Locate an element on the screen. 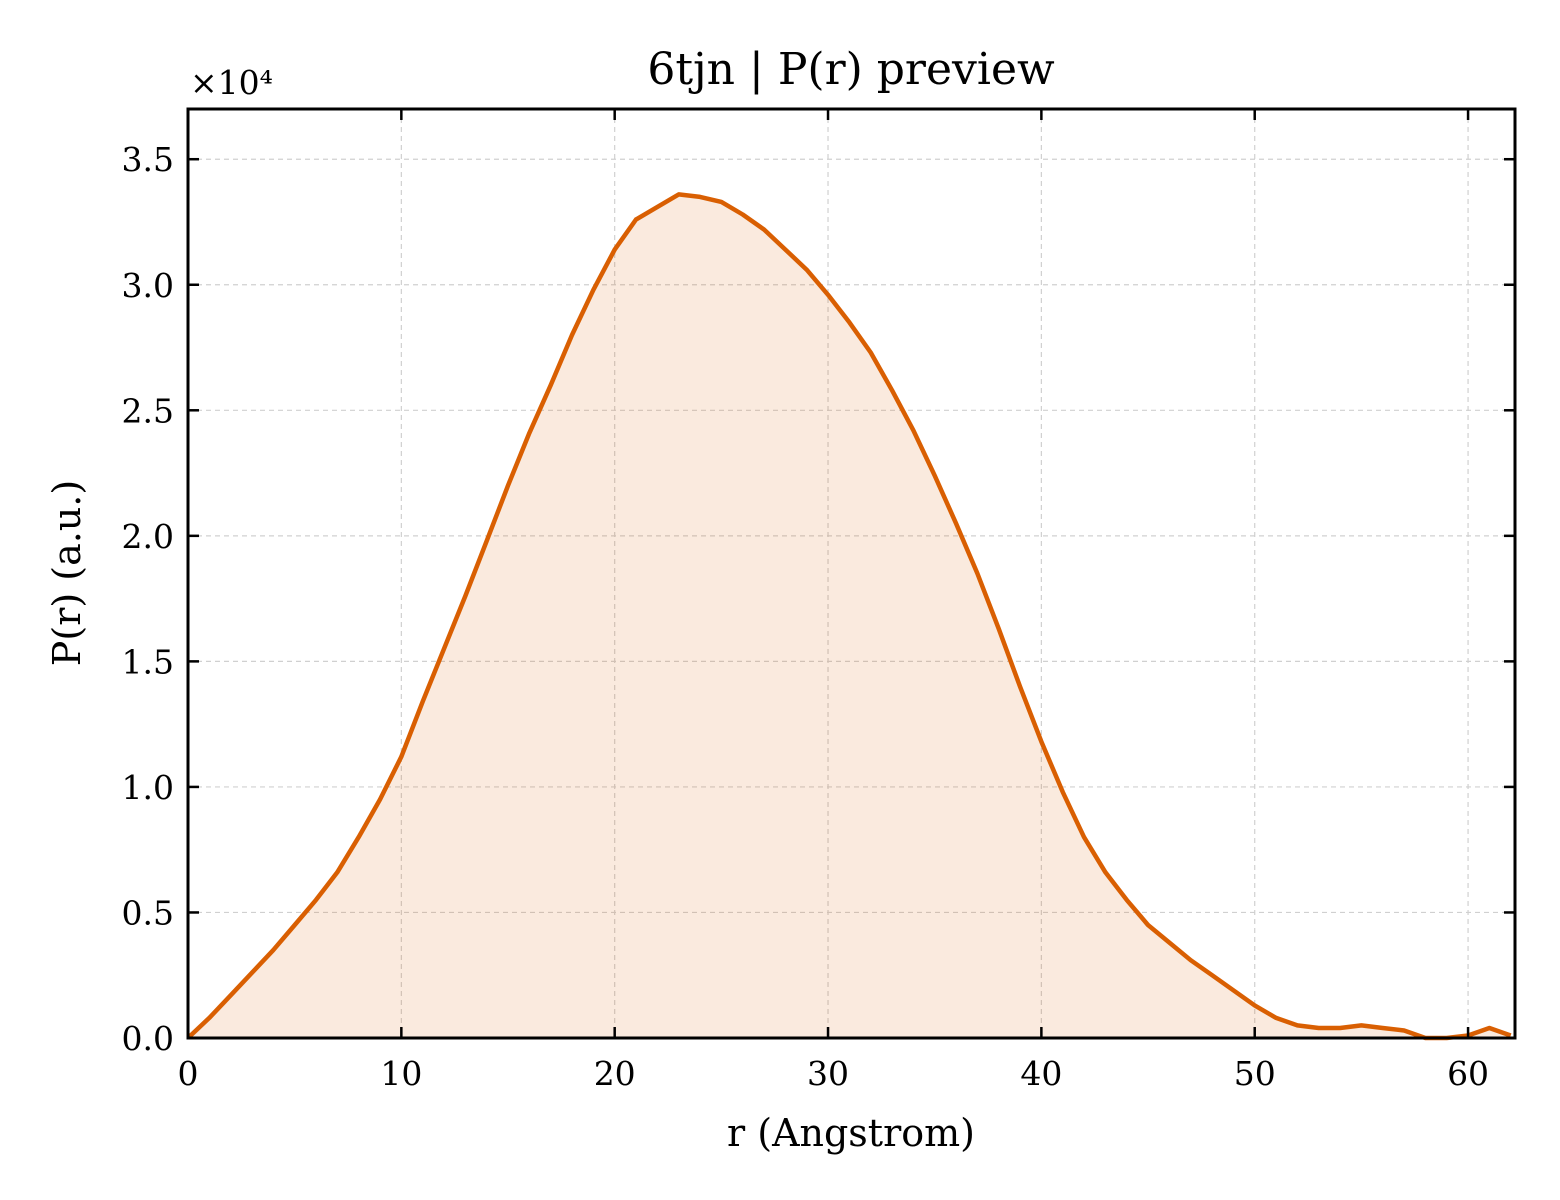  y-tick-label: 0.0 is located at coordinates (148, 1038).